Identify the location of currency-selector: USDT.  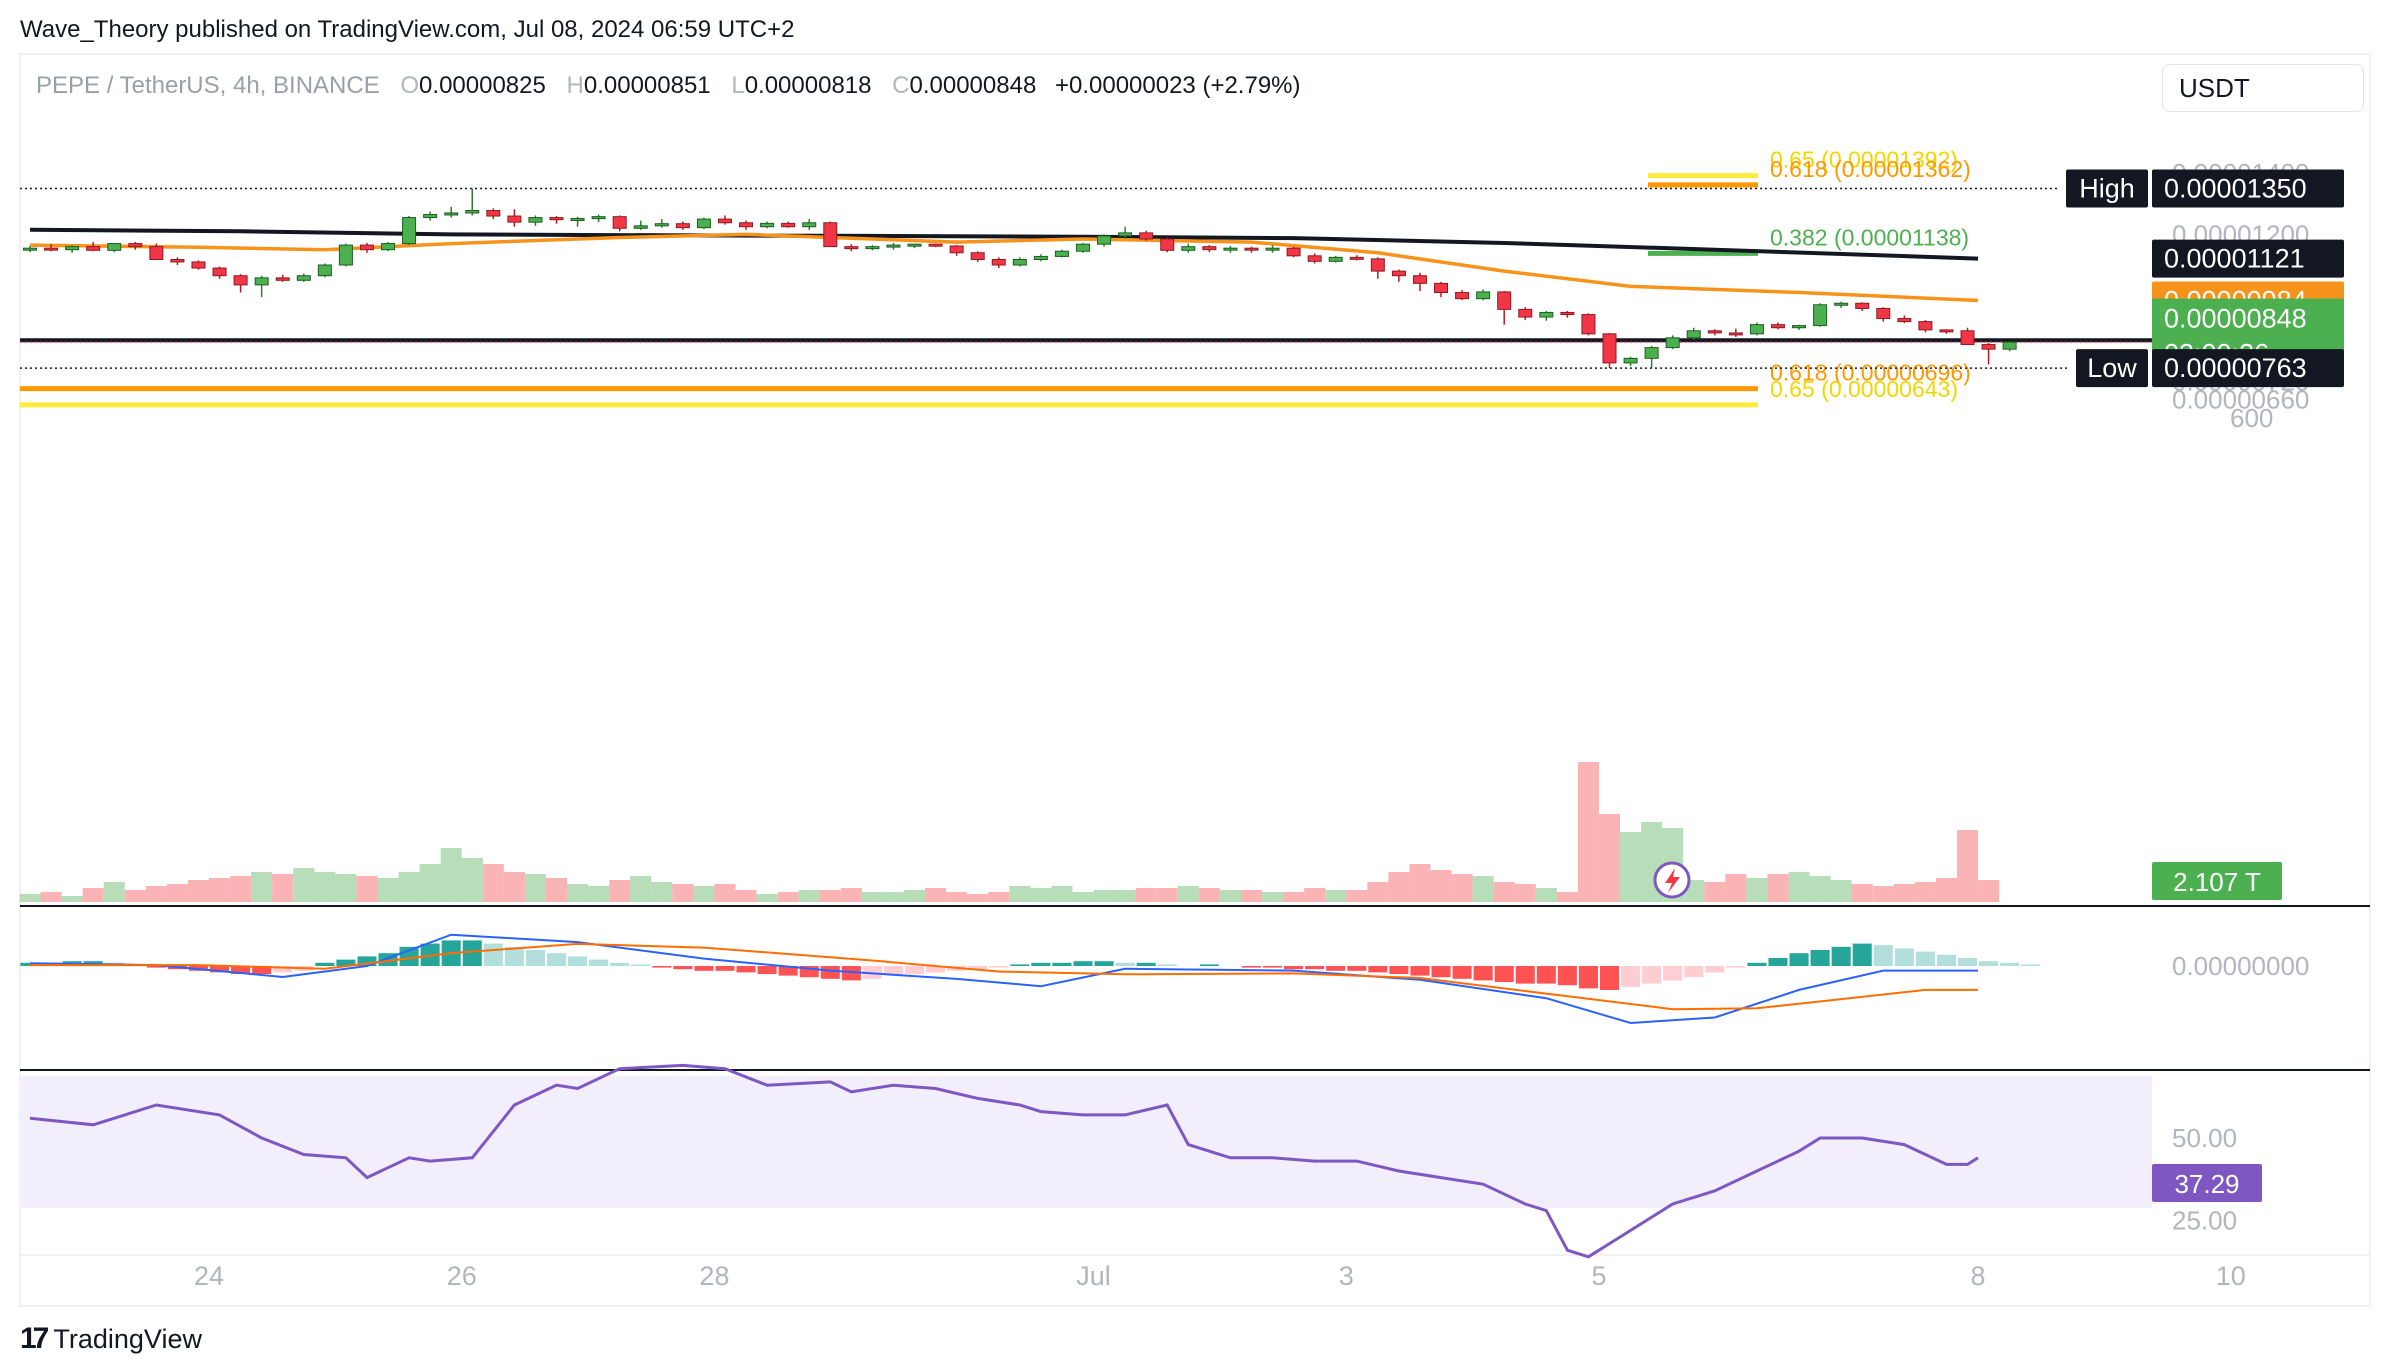
(2263, 88).